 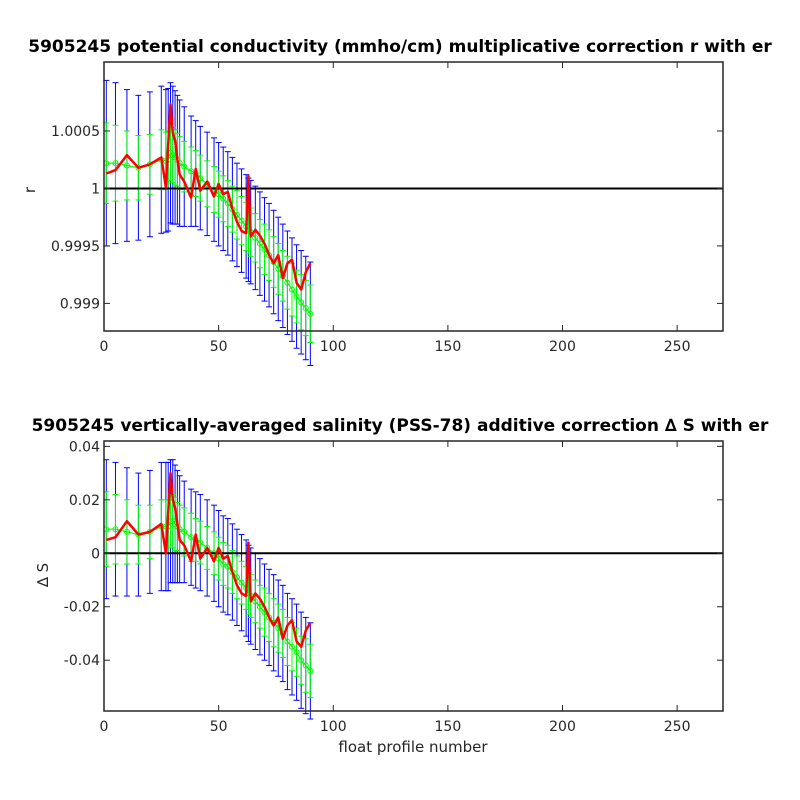 I want to click on y-tick-label: -0.04, so click(x=82, y=661).